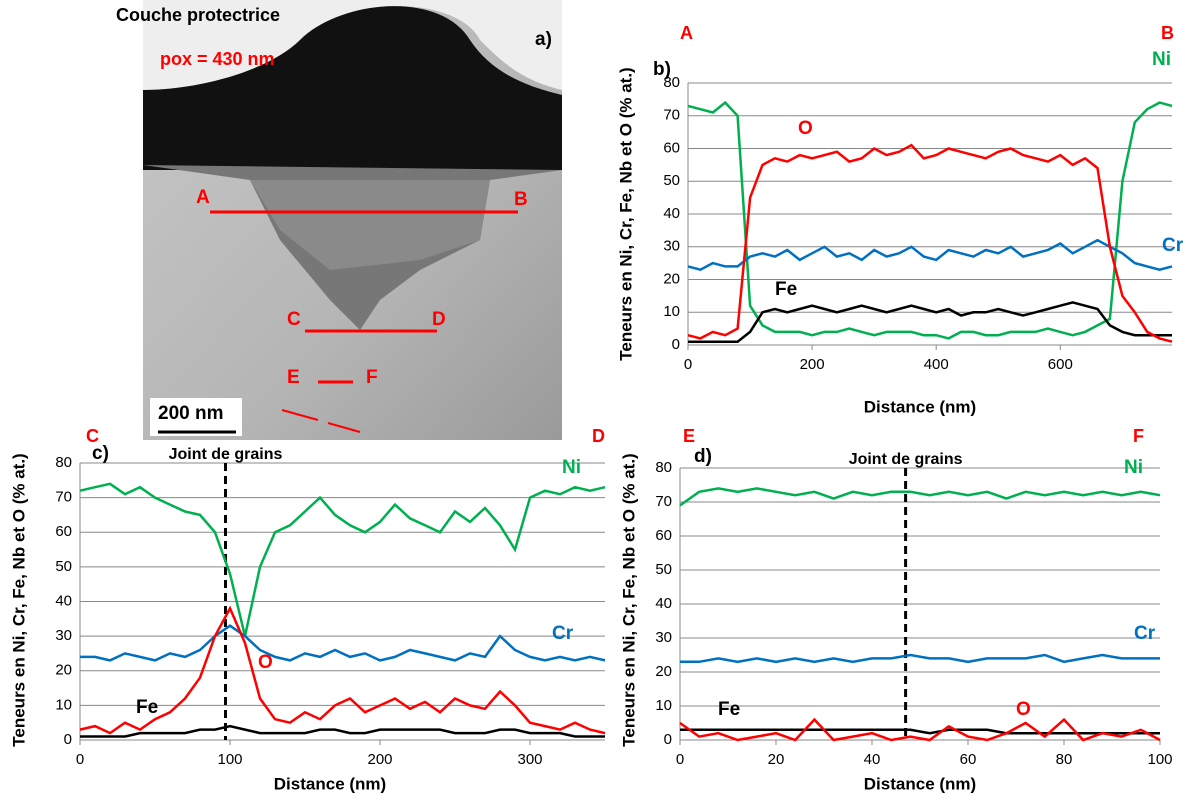  What do you see at coordinates (100, 453) in the screenshot?
I see `panel-label: c)` at bounding box center [100, 453].